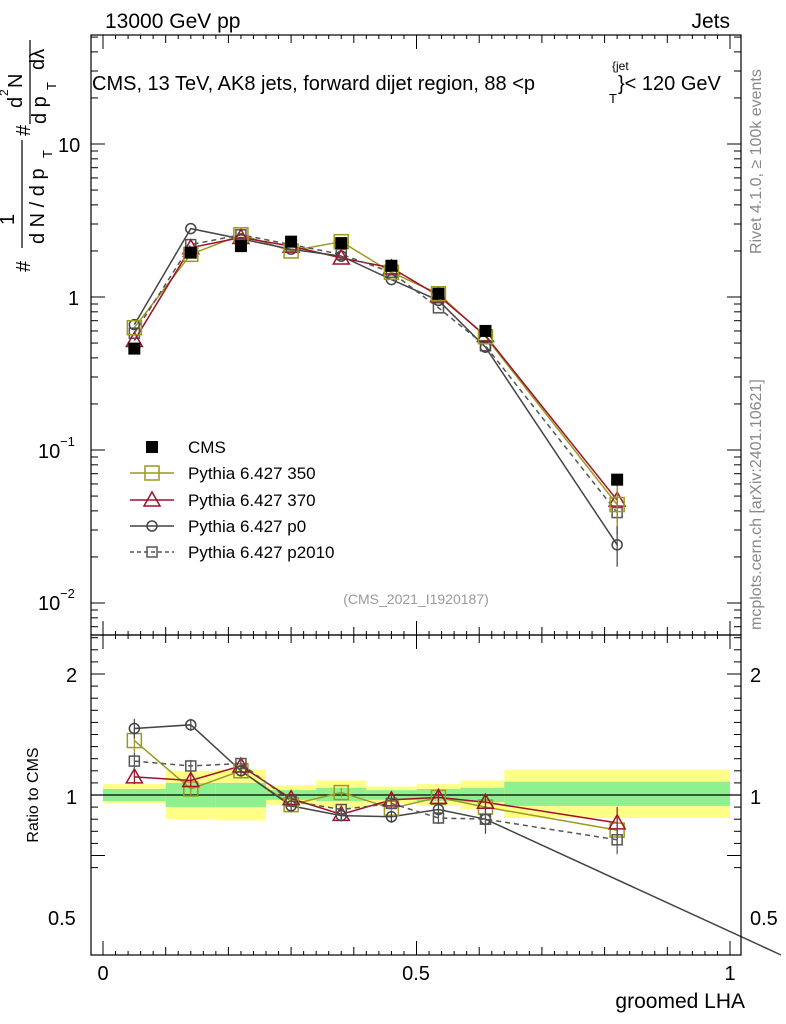 This screenshot has width=786, height=1024. What do you see at coordinates (152, 526) in the screenshot?
I see `legend-marker-p0` at bounding box center [152, 526].